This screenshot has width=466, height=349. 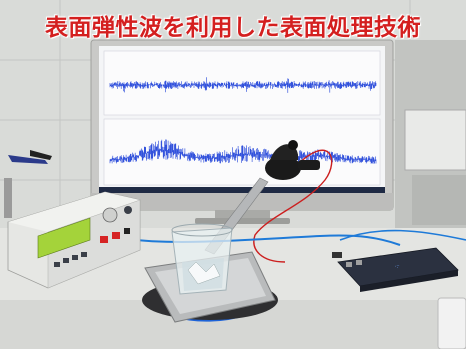 I want to click on taskbar, so click(x=242, y=190).